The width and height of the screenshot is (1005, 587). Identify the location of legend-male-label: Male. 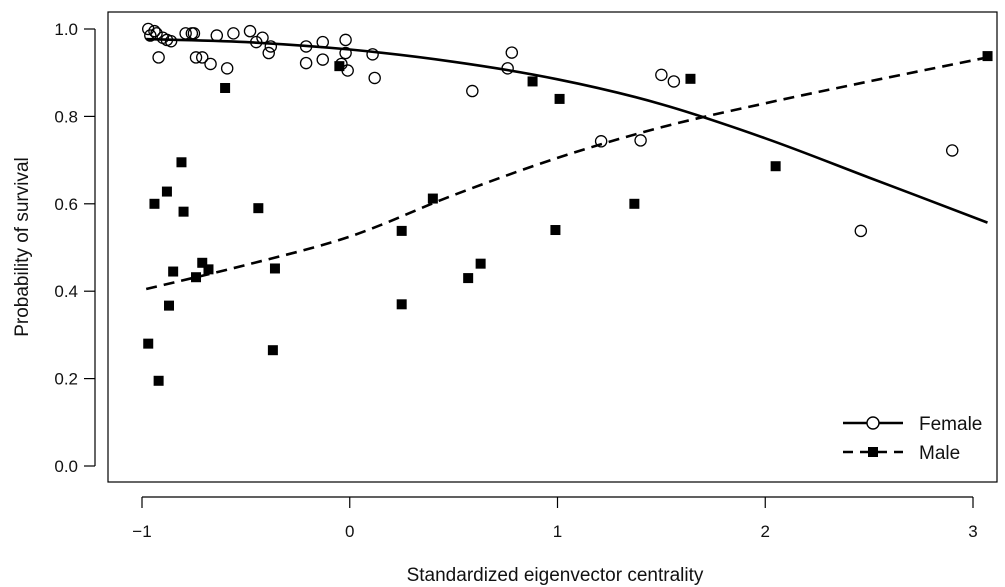
(939, 453).